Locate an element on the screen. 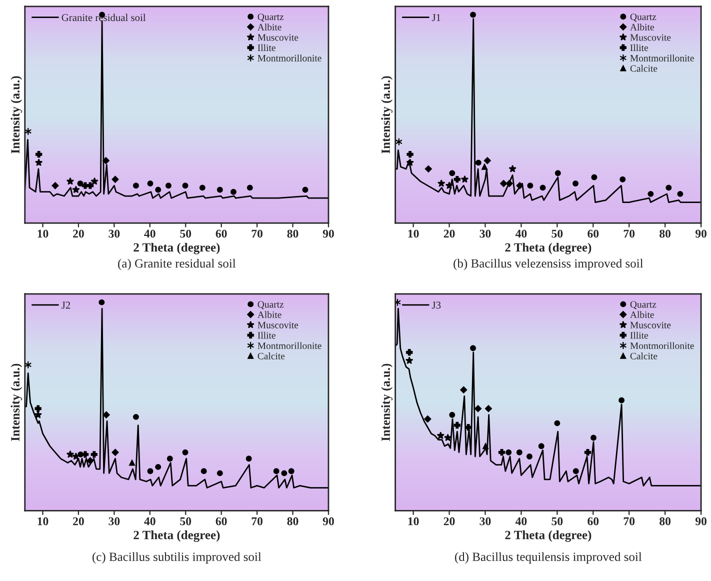 This screenshot has width=711, height=581. legend-label: Calcite is located at coordinates (644, 68).